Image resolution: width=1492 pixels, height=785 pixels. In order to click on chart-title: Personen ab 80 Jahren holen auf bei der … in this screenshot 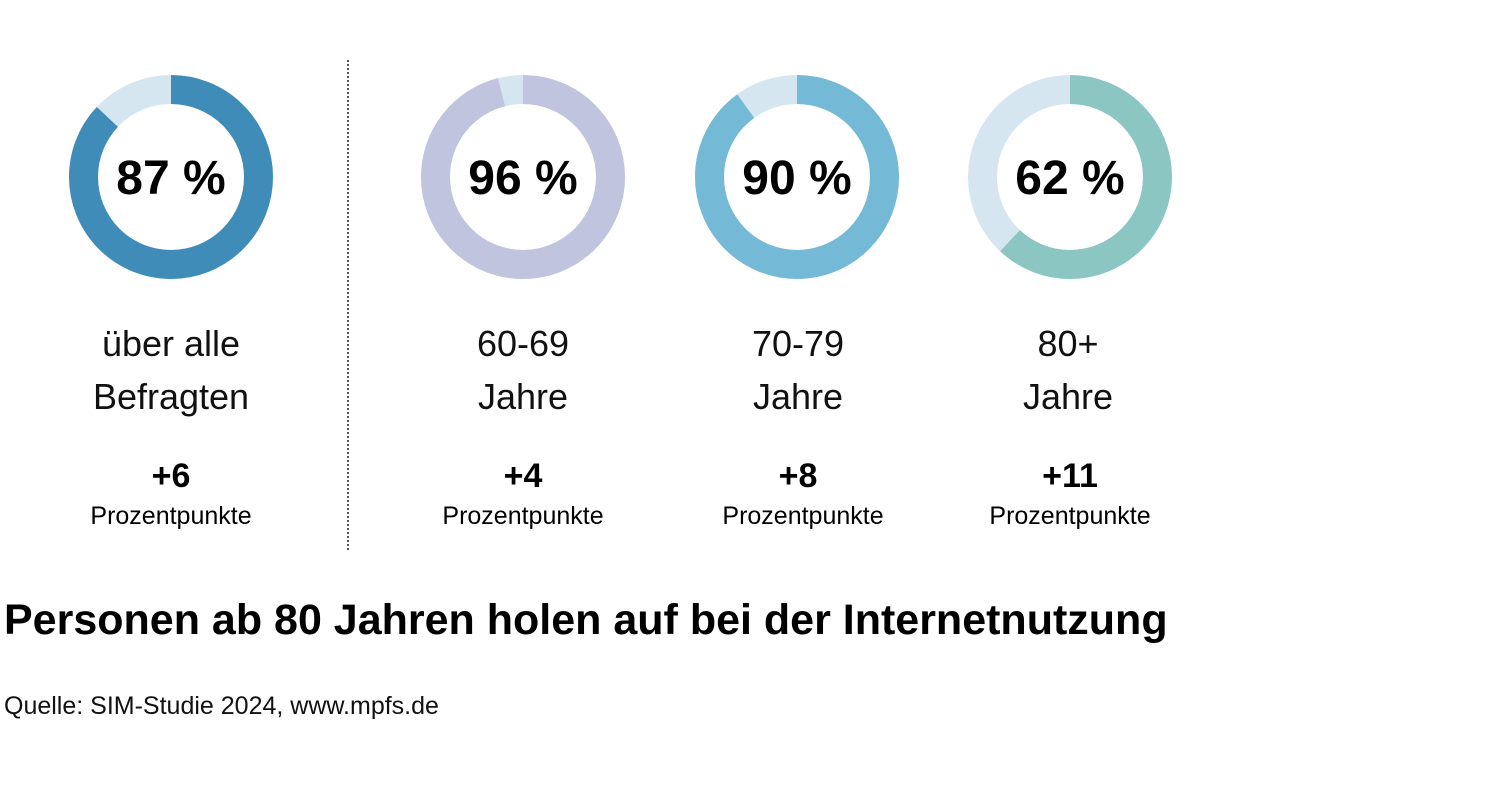, I will do `click(586, 620)`.